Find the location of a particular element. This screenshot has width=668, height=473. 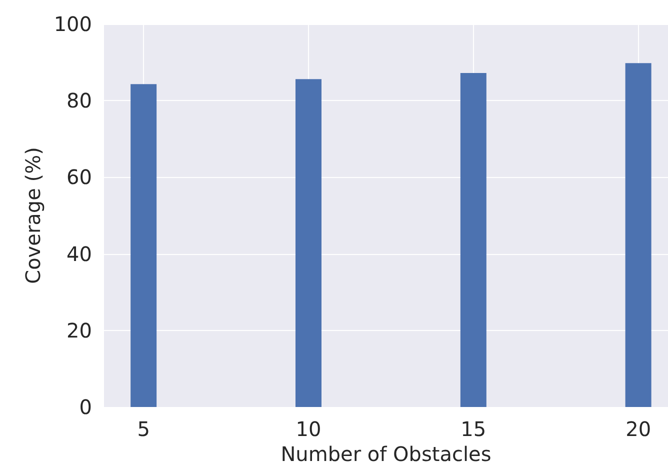

x-axis-title: Number of Obstacles is located at coordinates (386, 454).